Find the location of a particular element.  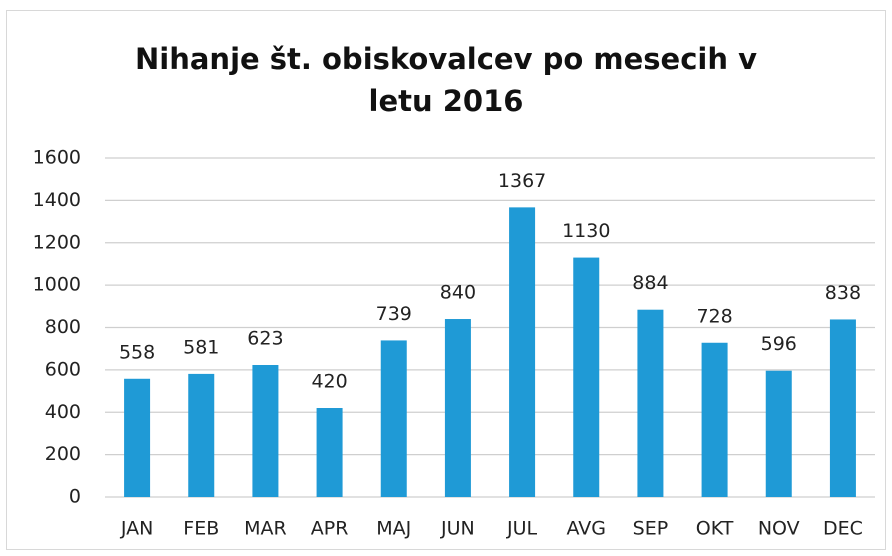

data-label: 884 is located at coordinates (650, 283).